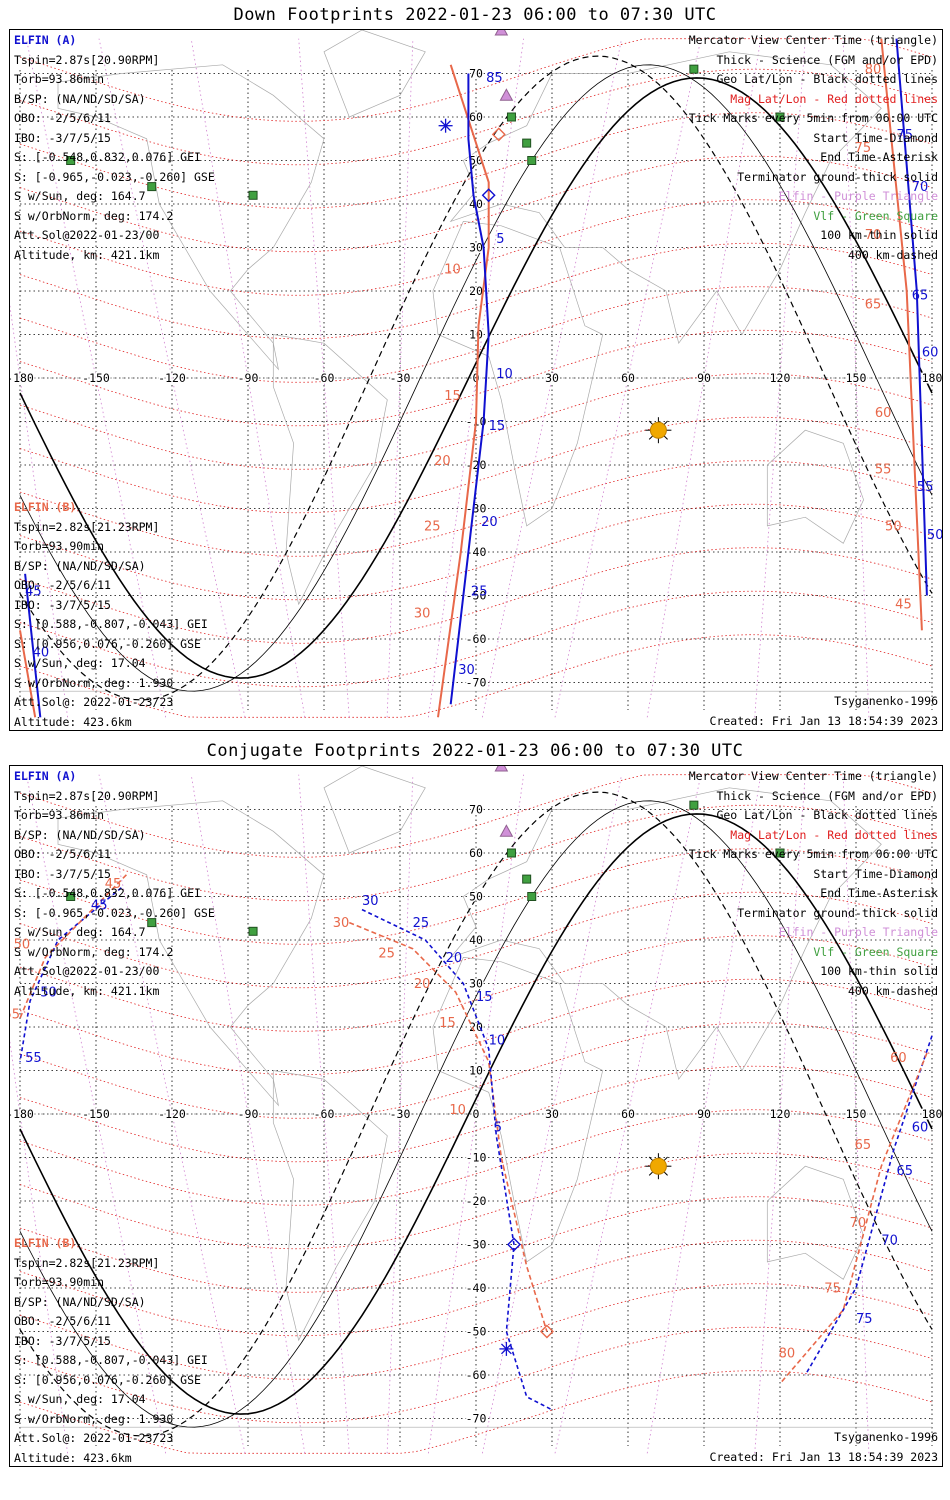 This screenshot has width=950, height=1500. What do you see at coordinates (41, 652) in the screenshot?
I see `elfin-a-tick-label: 40` at bounding box center [41, 652].